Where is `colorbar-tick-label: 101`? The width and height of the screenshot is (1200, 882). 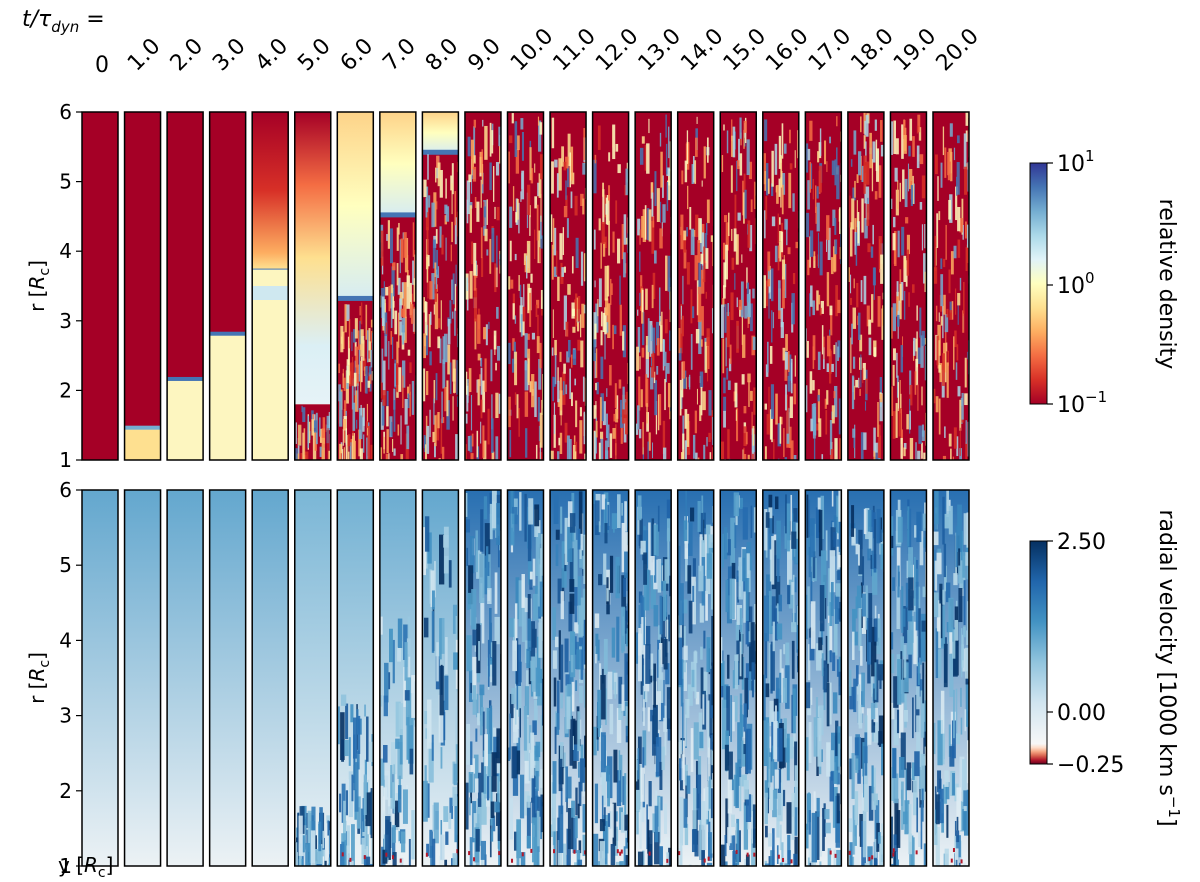 colorbar-tick-label: 101 is located at coordinates (1076, 162).